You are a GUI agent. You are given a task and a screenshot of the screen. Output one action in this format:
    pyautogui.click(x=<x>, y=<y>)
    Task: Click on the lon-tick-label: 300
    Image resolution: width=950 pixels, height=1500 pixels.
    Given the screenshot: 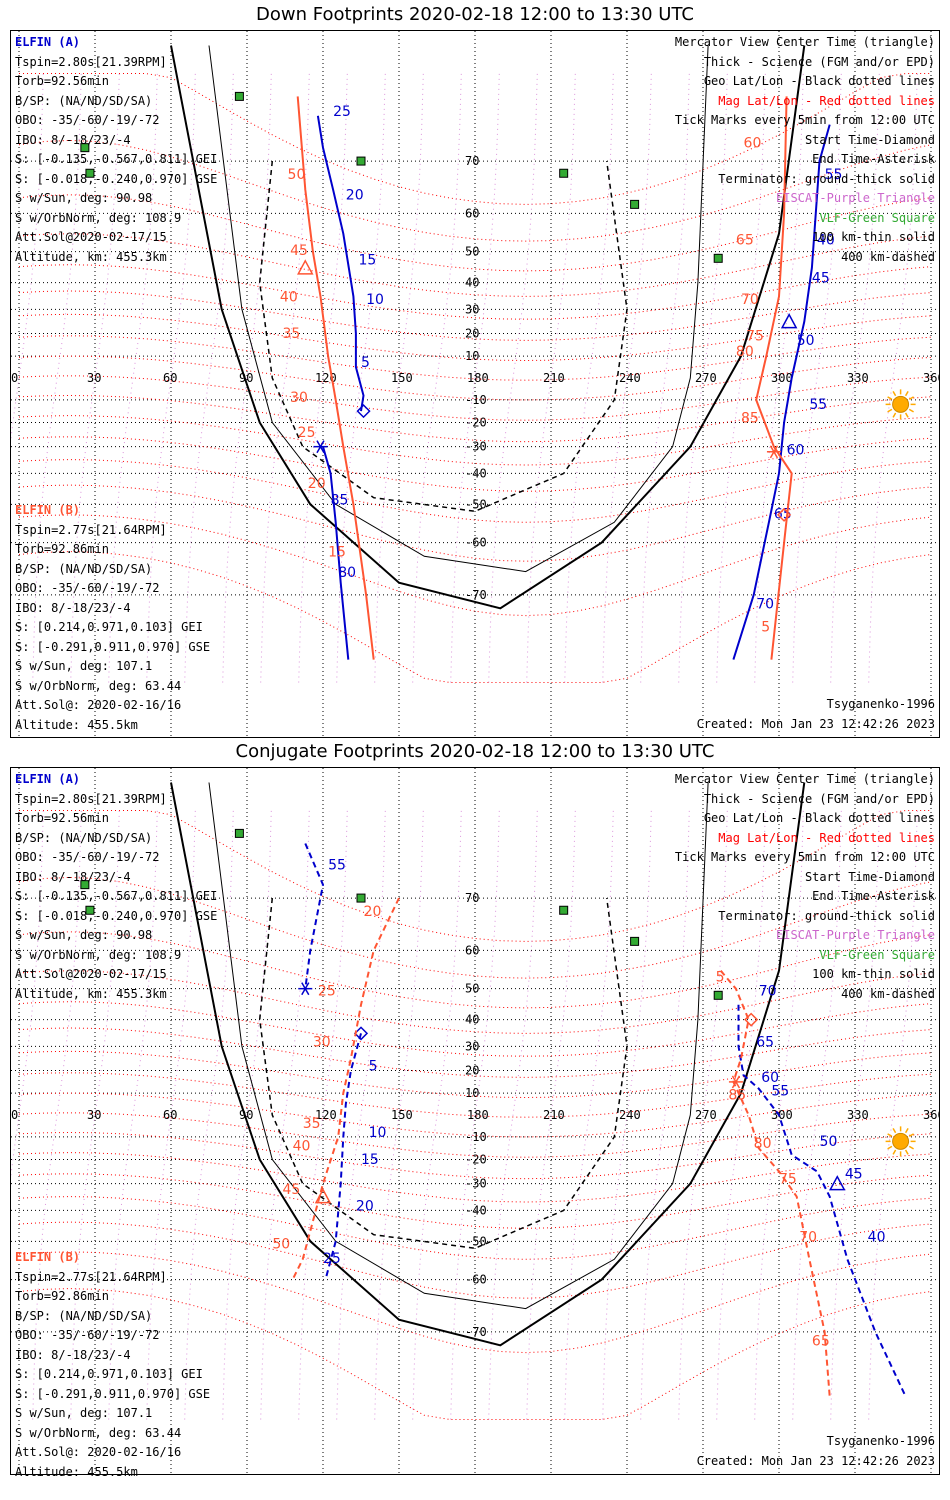 What is the action you would take?
    pyautogui.click(x=782, y=378)
    